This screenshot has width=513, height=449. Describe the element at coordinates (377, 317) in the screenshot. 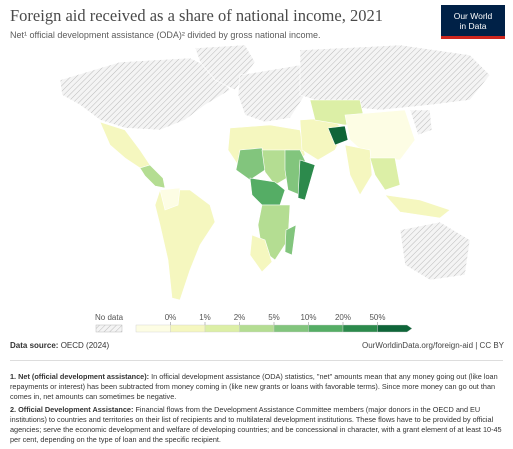

I see `legend-tick-label: 50%` at that location.